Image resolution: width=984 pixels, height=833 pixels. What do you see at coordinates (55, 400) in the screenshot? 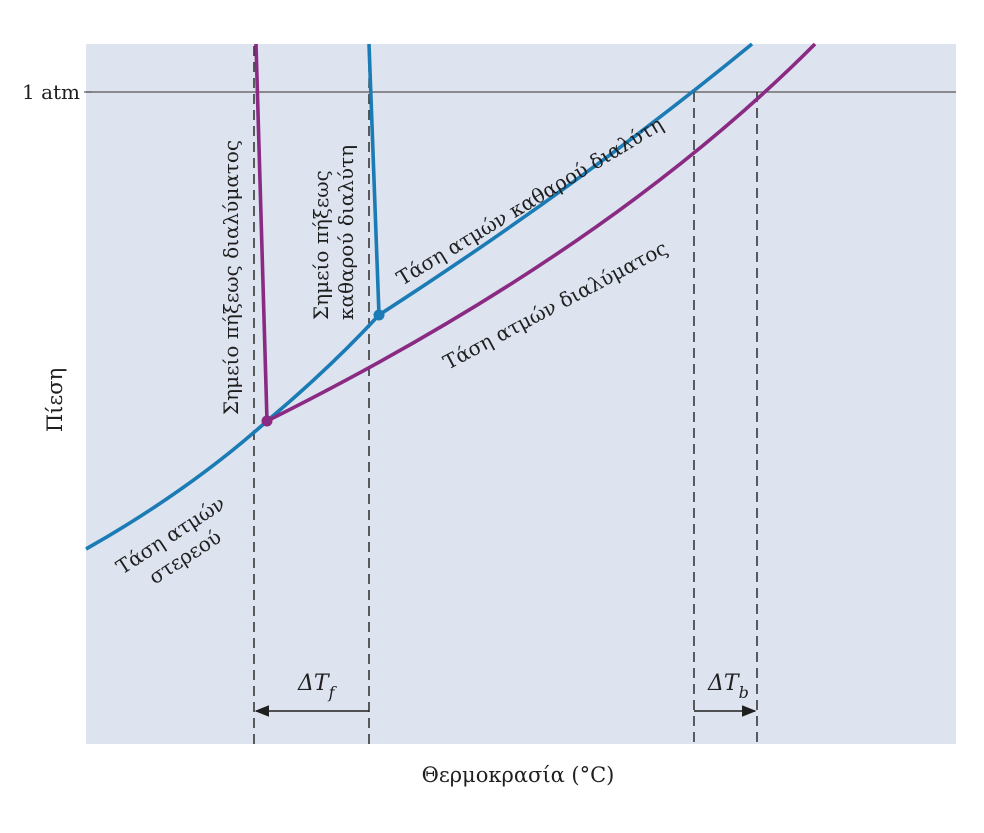
I see `y-axis-label: Πίεση` at bounding box center [55, 400].